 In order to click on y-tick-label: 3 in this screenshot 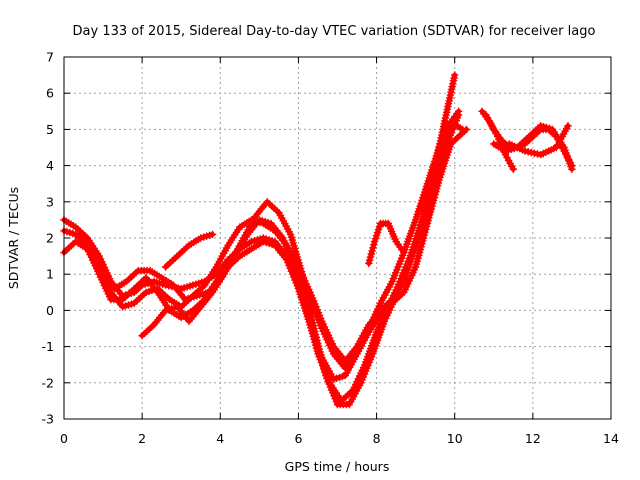, I will do `click(50, 201)`.